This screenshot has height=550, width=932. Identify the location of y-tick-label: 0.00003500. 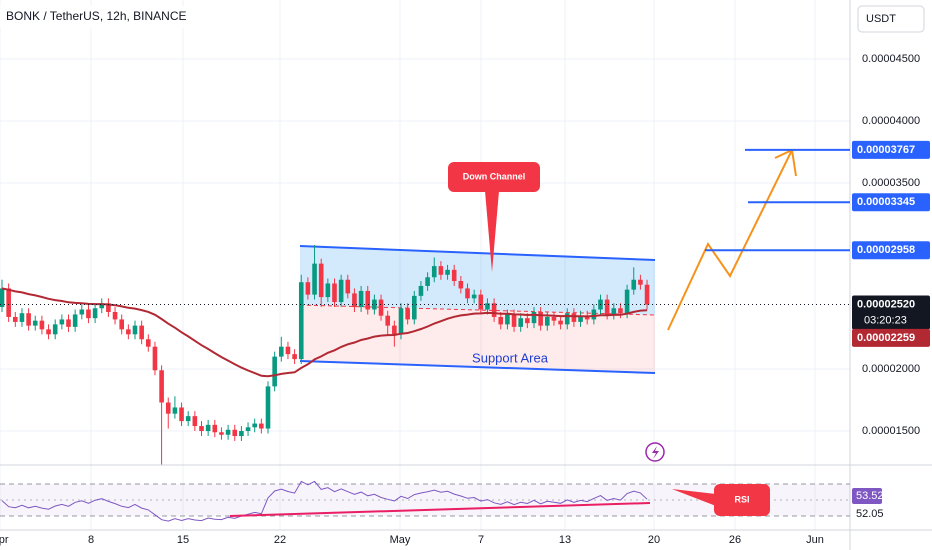
(891, 183).